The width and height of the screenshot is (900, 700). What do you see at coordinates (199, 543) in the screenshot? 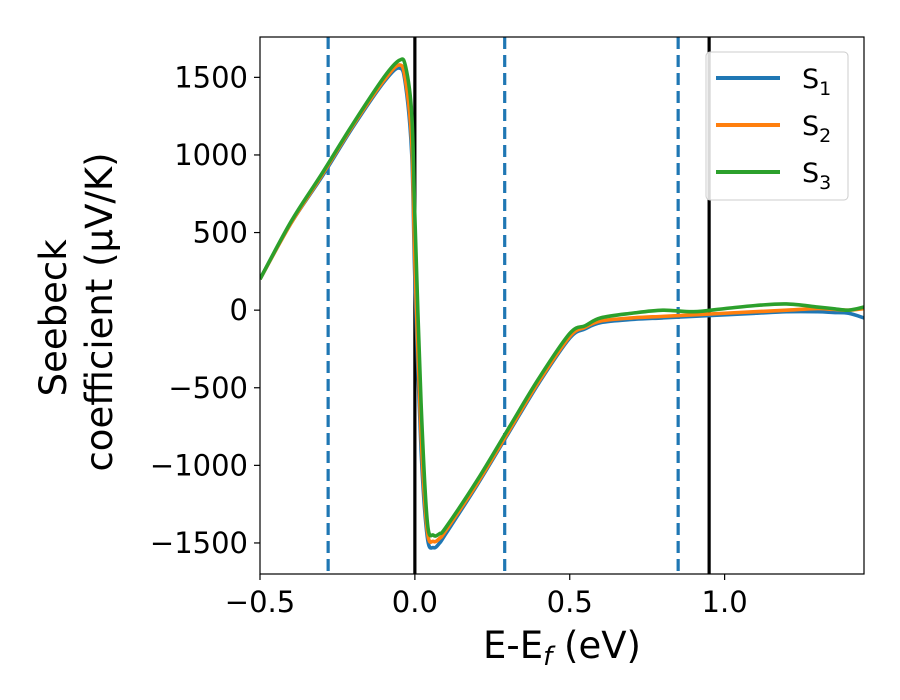
I see `y-tick-label: −1500` at bounding box center [199, 543].